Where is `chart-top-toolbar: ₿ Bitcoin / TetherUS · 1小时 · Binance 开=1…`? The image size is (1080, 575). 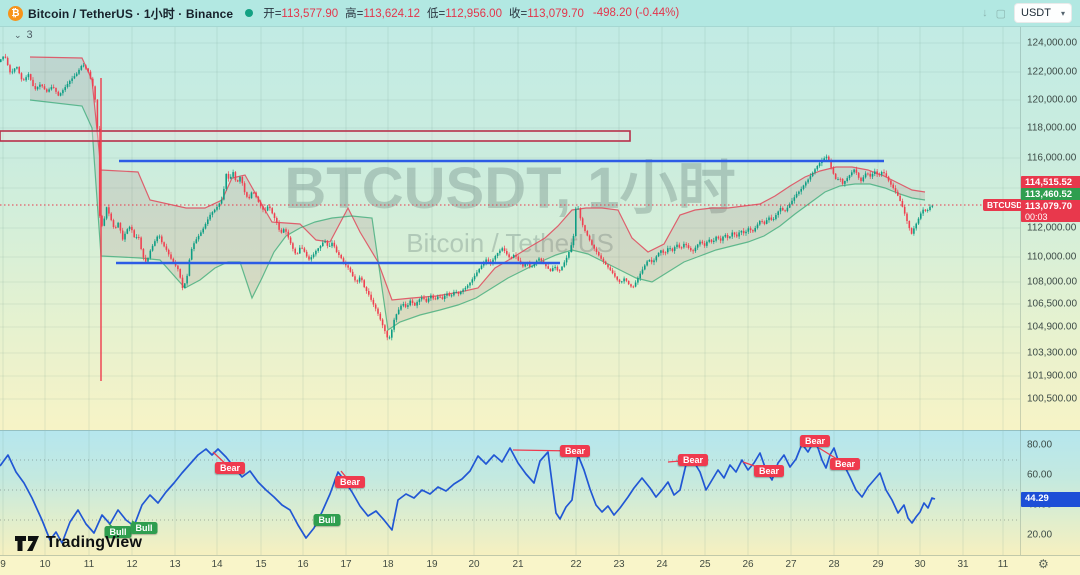
chart-top-toolbar: ₿ Bitcoin / TetherUS · 1小时 · Binance 开=1… is located at coordinates (540, 13).